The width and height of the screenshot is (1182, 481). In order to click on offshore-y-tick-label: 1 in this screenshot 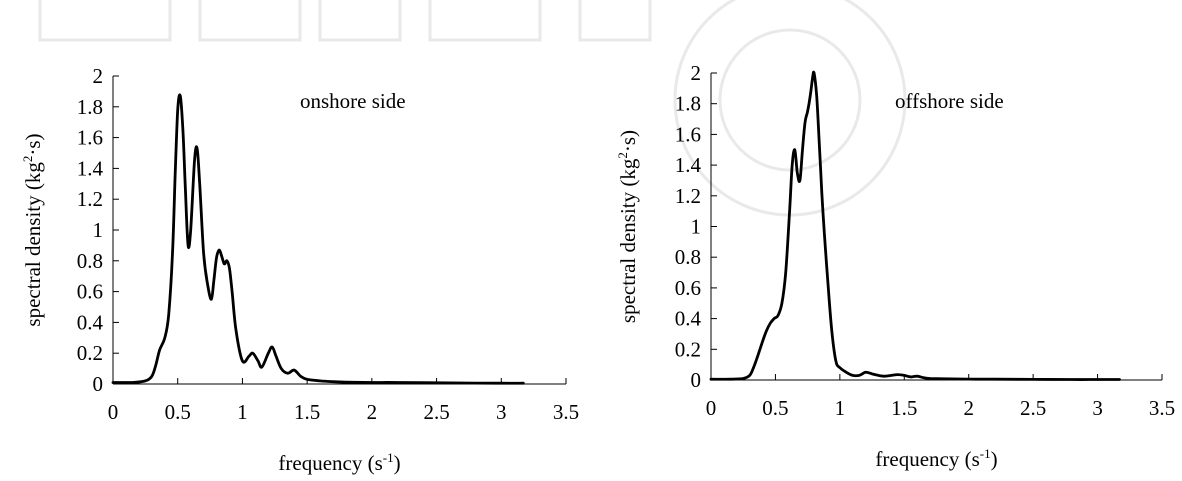, I will do `click(696, 227)`.